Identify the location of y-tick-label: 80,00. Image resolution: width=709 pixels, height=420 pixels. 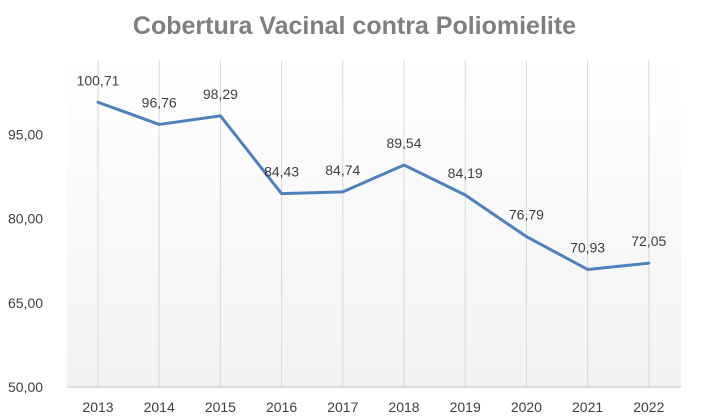
(25, 219).